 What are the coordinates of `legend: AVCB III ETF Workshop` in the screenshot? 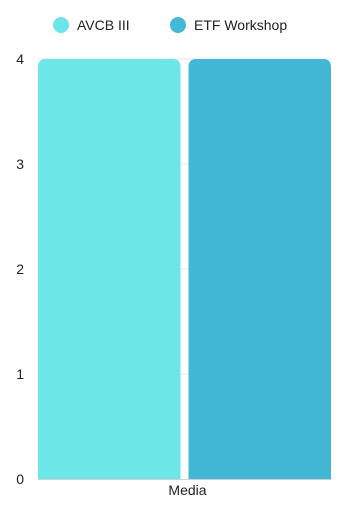 It's located at (170, 25).